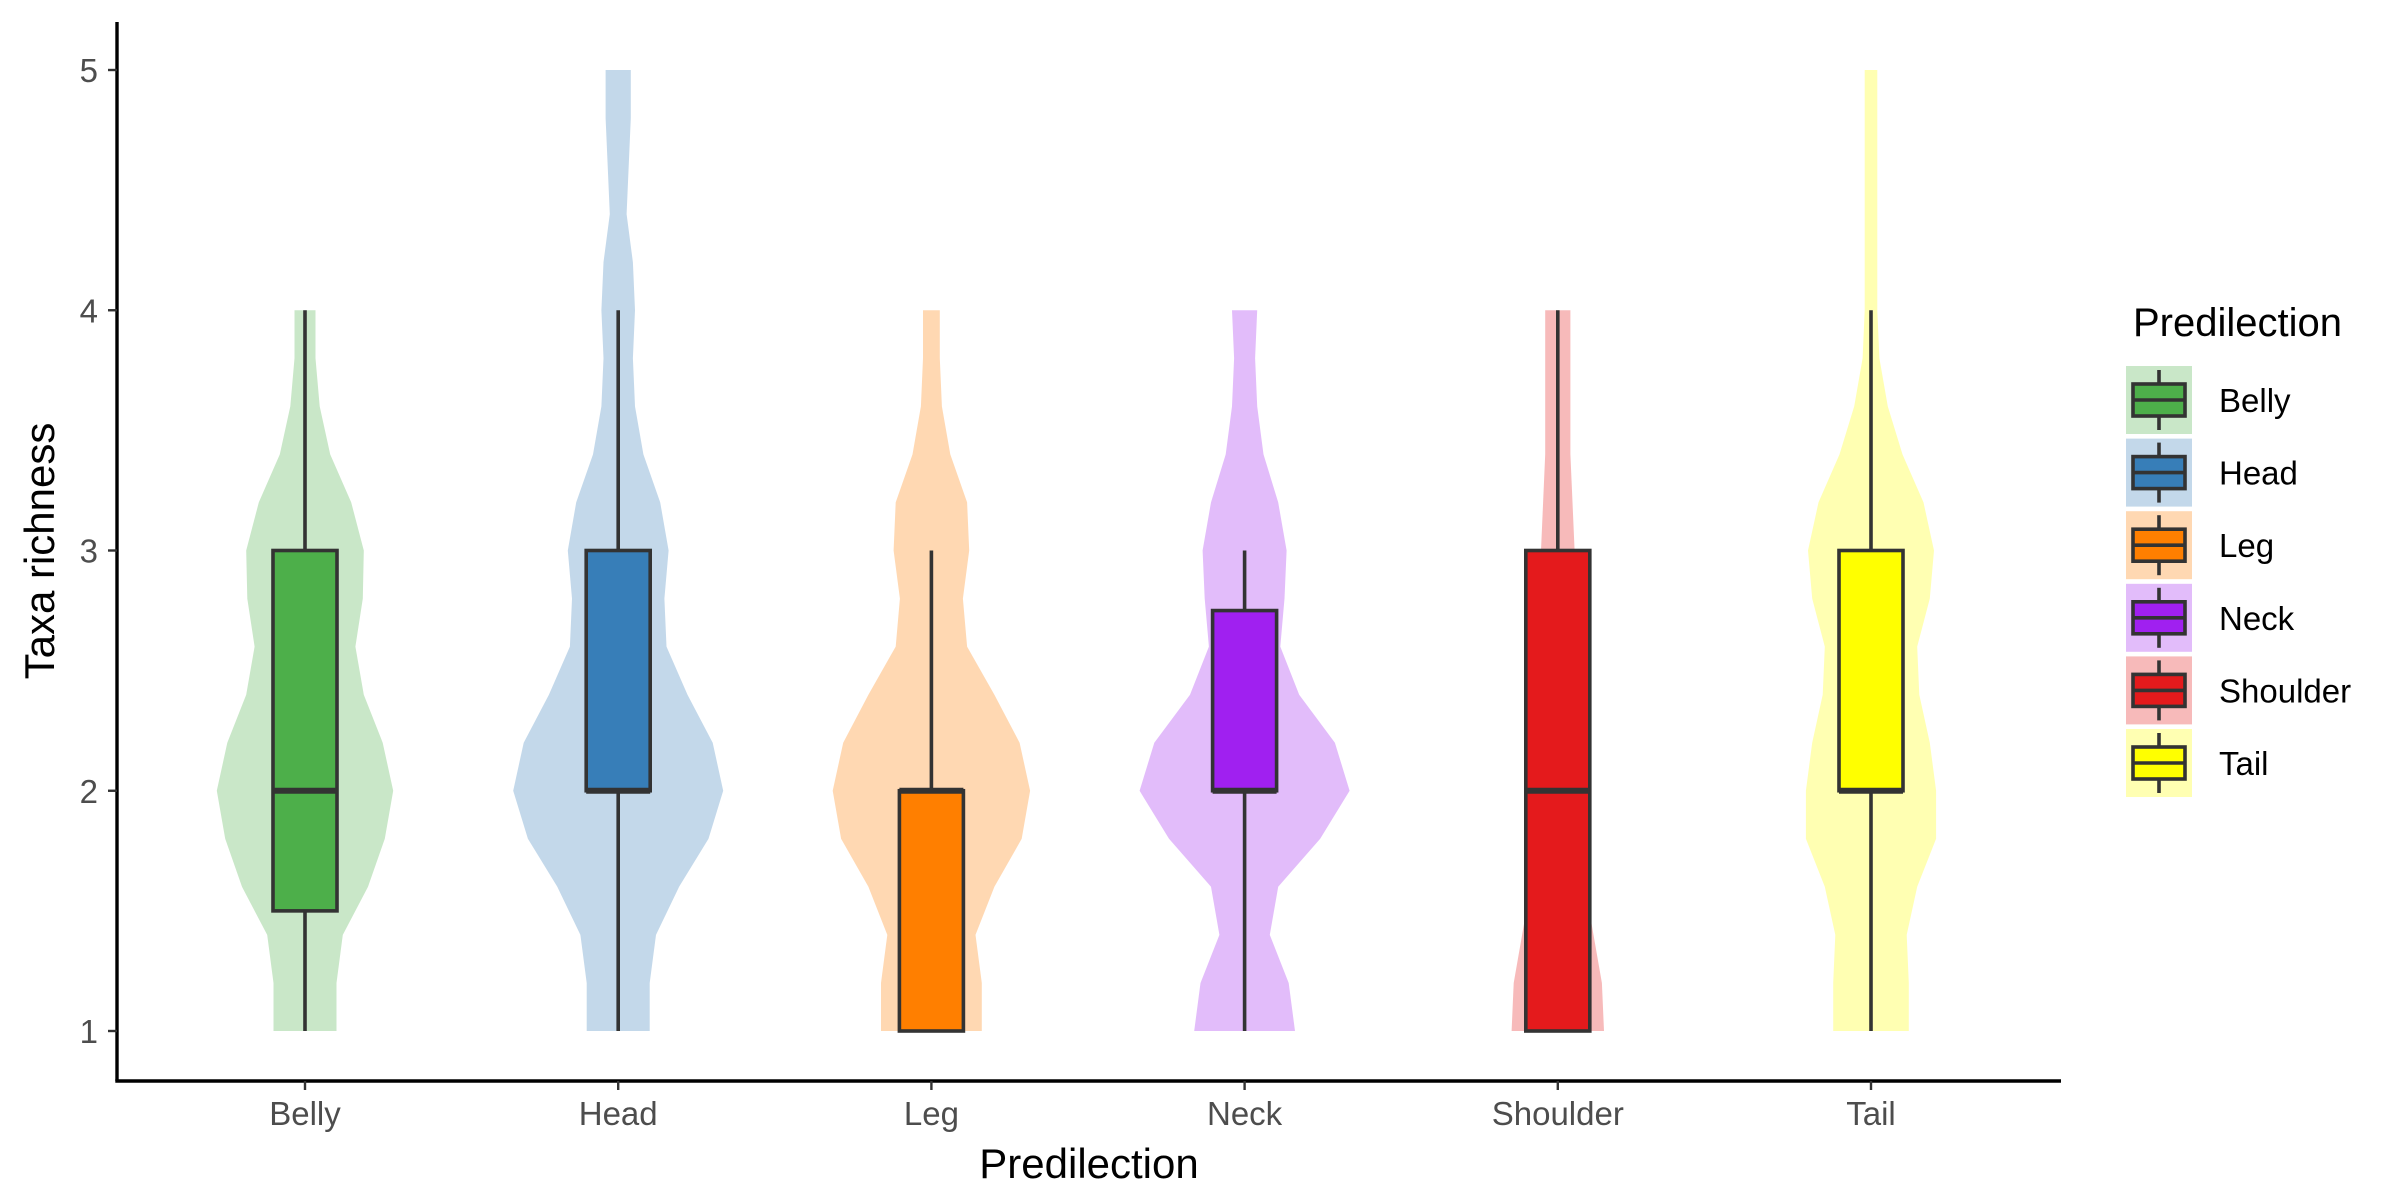 The image size is (2400, 1200). I want to click on y-axis-title: Taxa richness, so click(39, 551).